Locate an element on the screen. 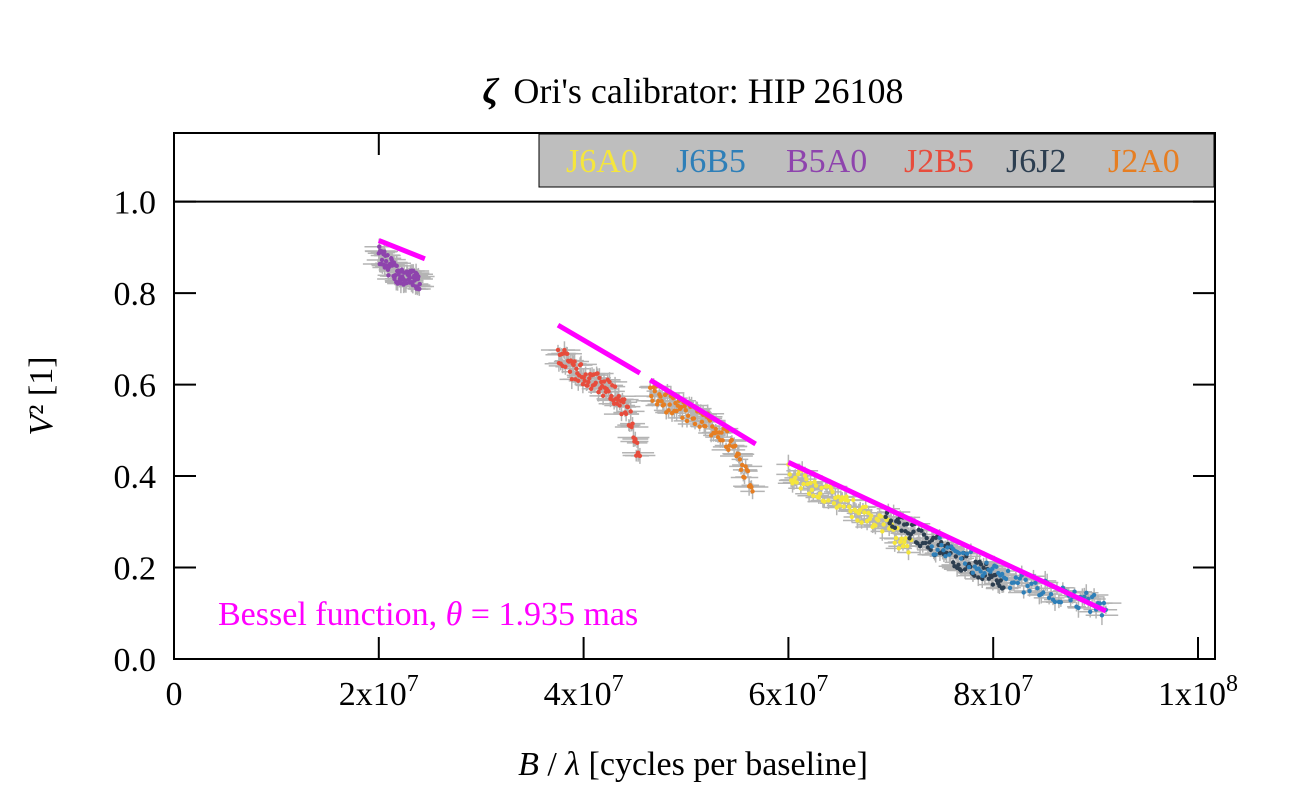 This screenshot has height=800, width=1300. fit-annotation: Bessel function, θ = 1.935 mas is located at coordinates (428, 614).